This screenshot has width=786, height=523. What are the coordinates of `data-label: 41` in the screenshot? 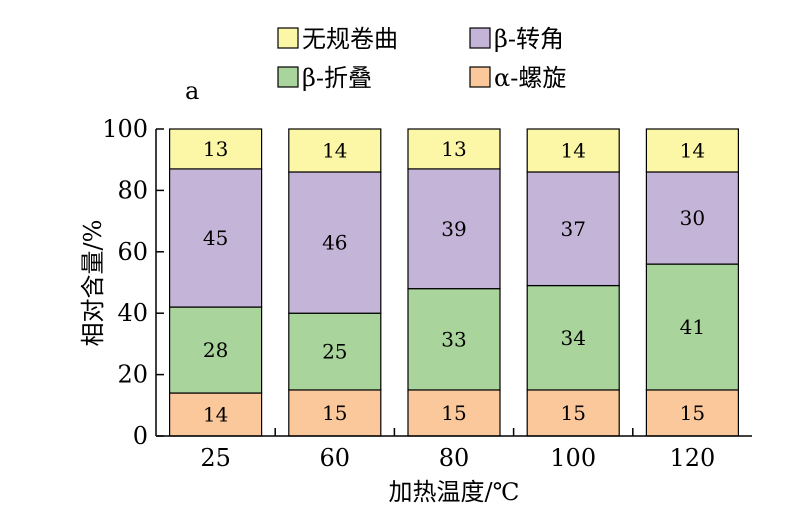 It's located at (692, 327).